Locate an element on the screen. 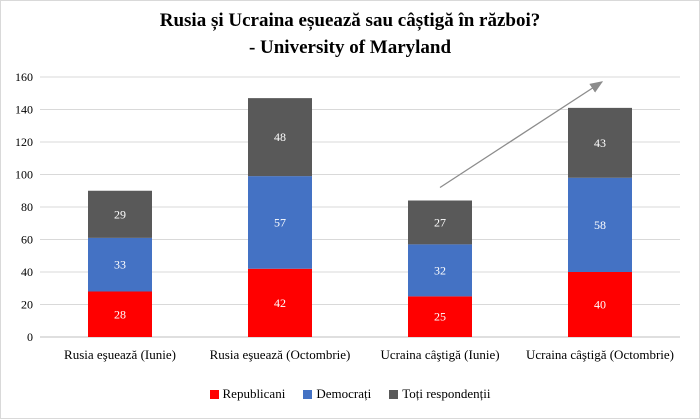 Image resolution: width=700 pixels, height=419 pixels. y-tick-label: 80 is located at coordinates (27, 207).